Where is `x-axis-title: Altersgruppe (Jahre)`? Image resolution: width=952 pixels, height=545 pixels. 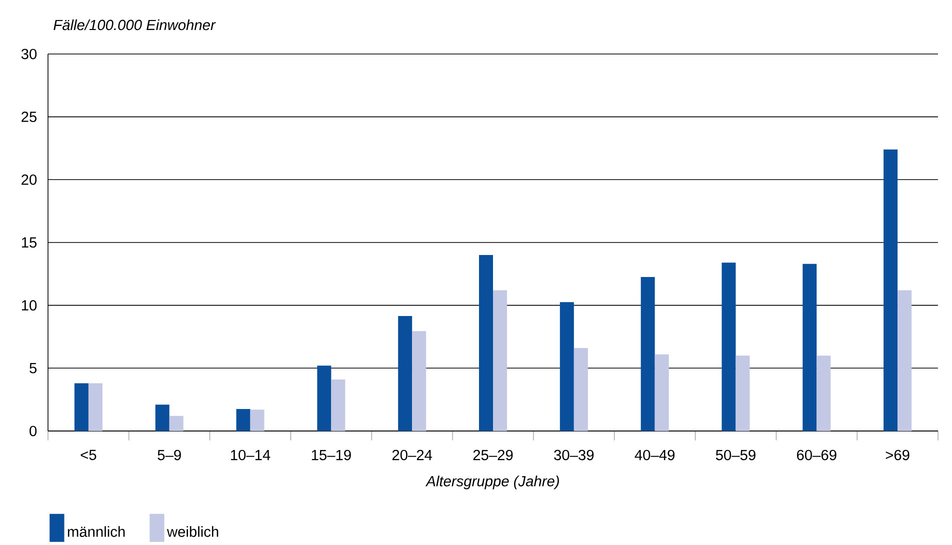
x-axis-title: Altersgruppe (Jahre) is located at coordinates (492, 483).